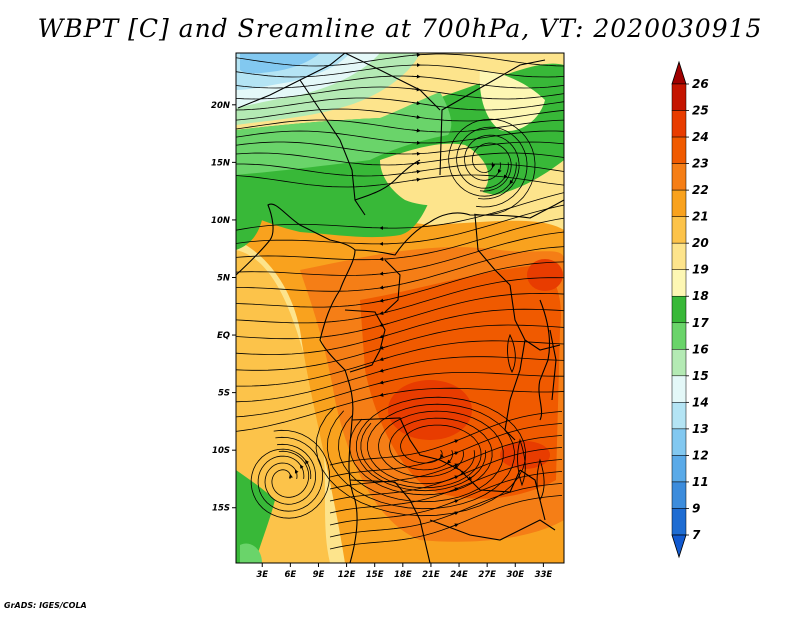 The image size is (800, 618). Describe the element at coordinates (700, 137) in the screenshot. I see `colorbar-label: 24` at that location.